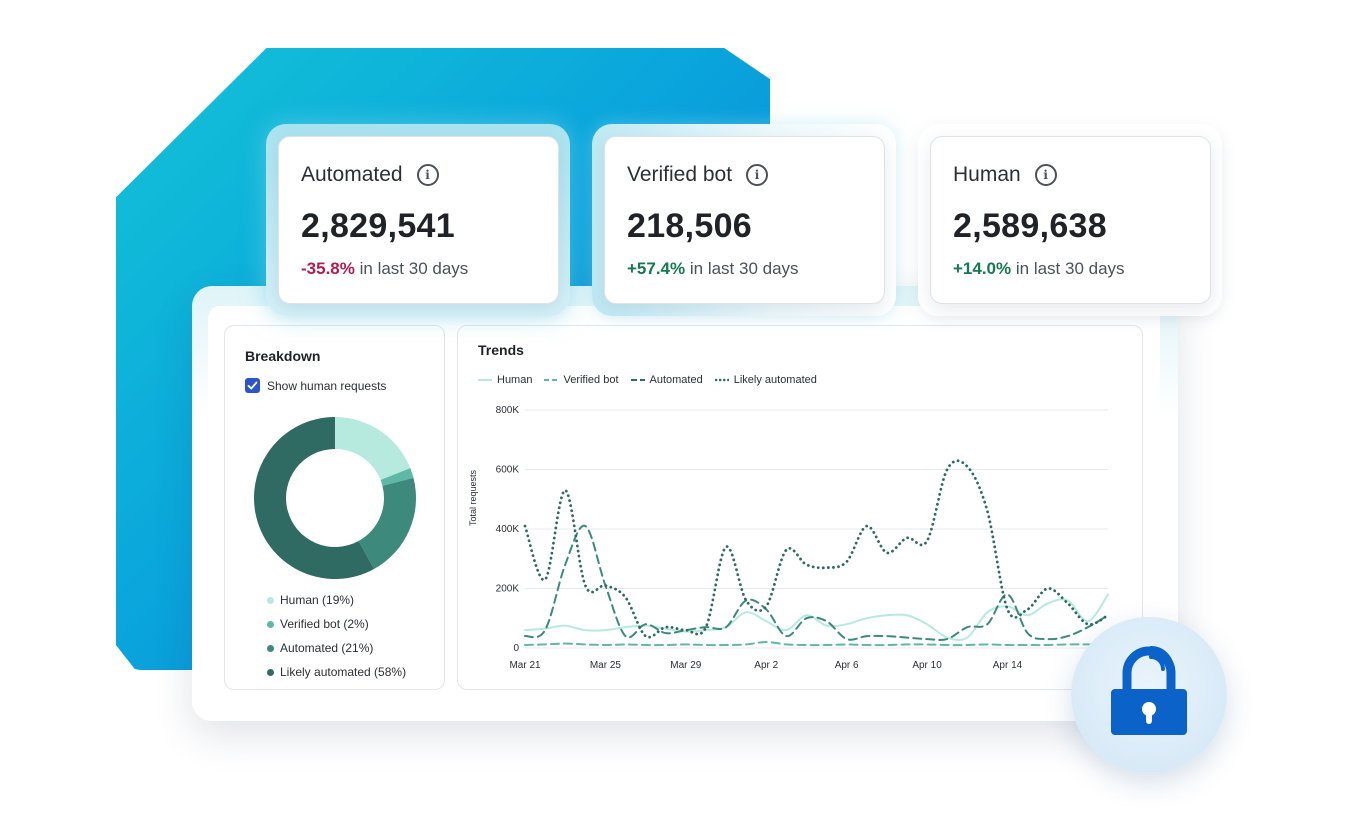  What do you see at coordinates (328, 268) in the screenshot?
I see `stat-card-automated-delta: -35.8%` at bounding box center [328, 268].